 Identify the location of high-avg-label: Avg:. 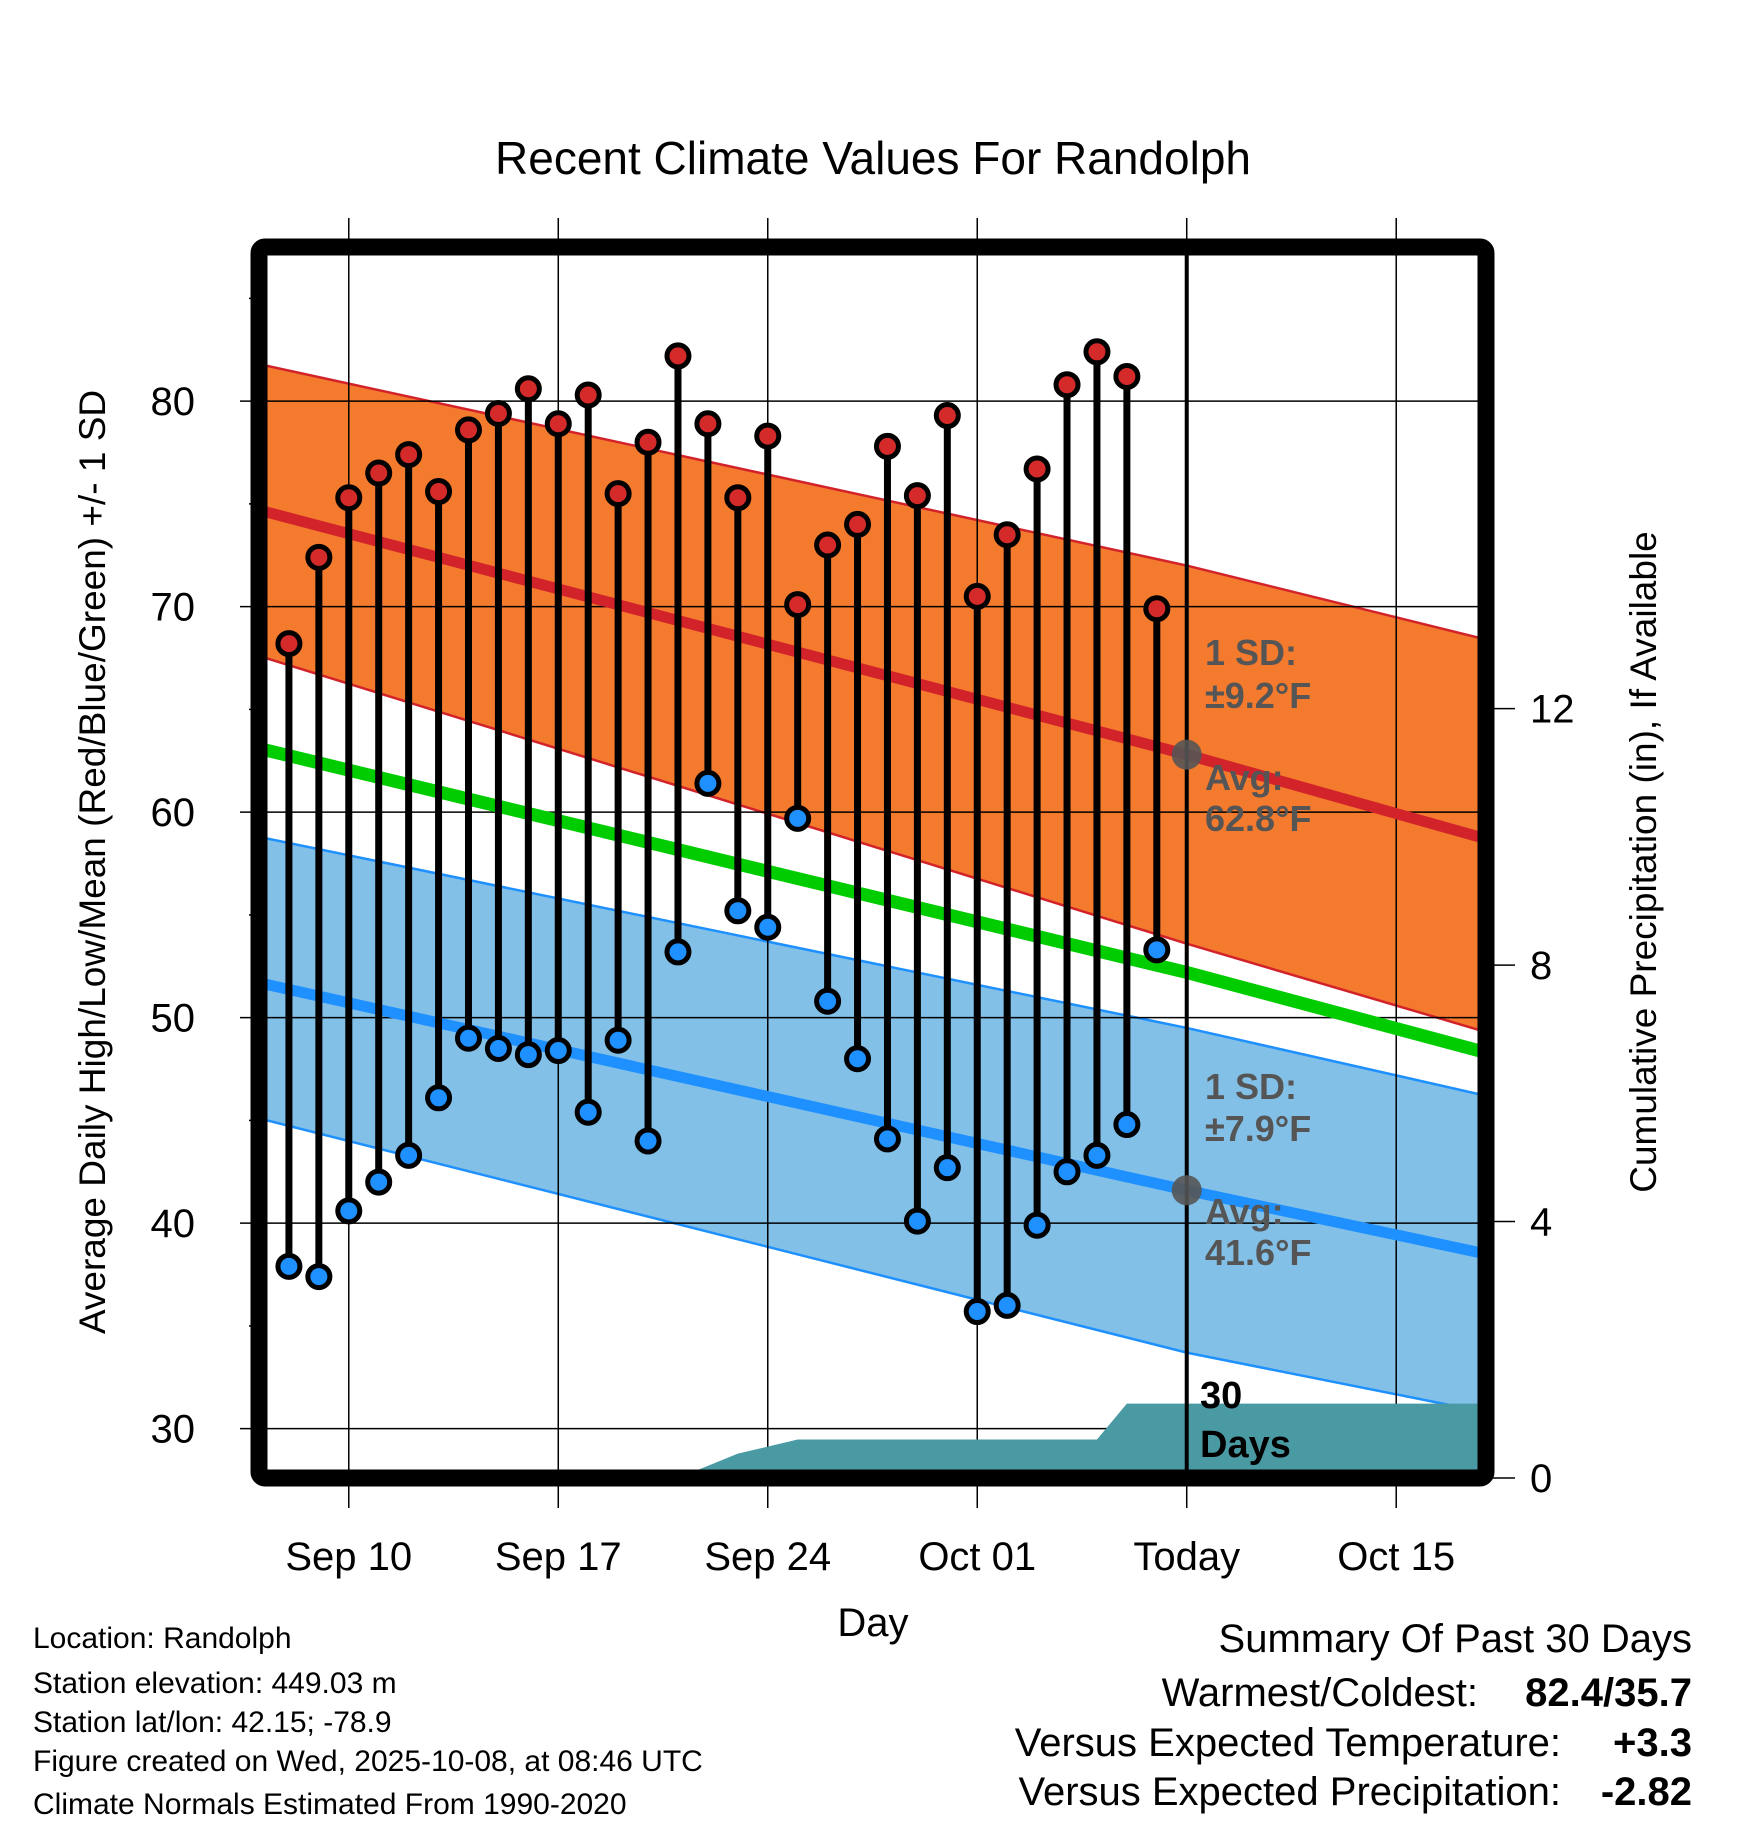
(1244, 777).